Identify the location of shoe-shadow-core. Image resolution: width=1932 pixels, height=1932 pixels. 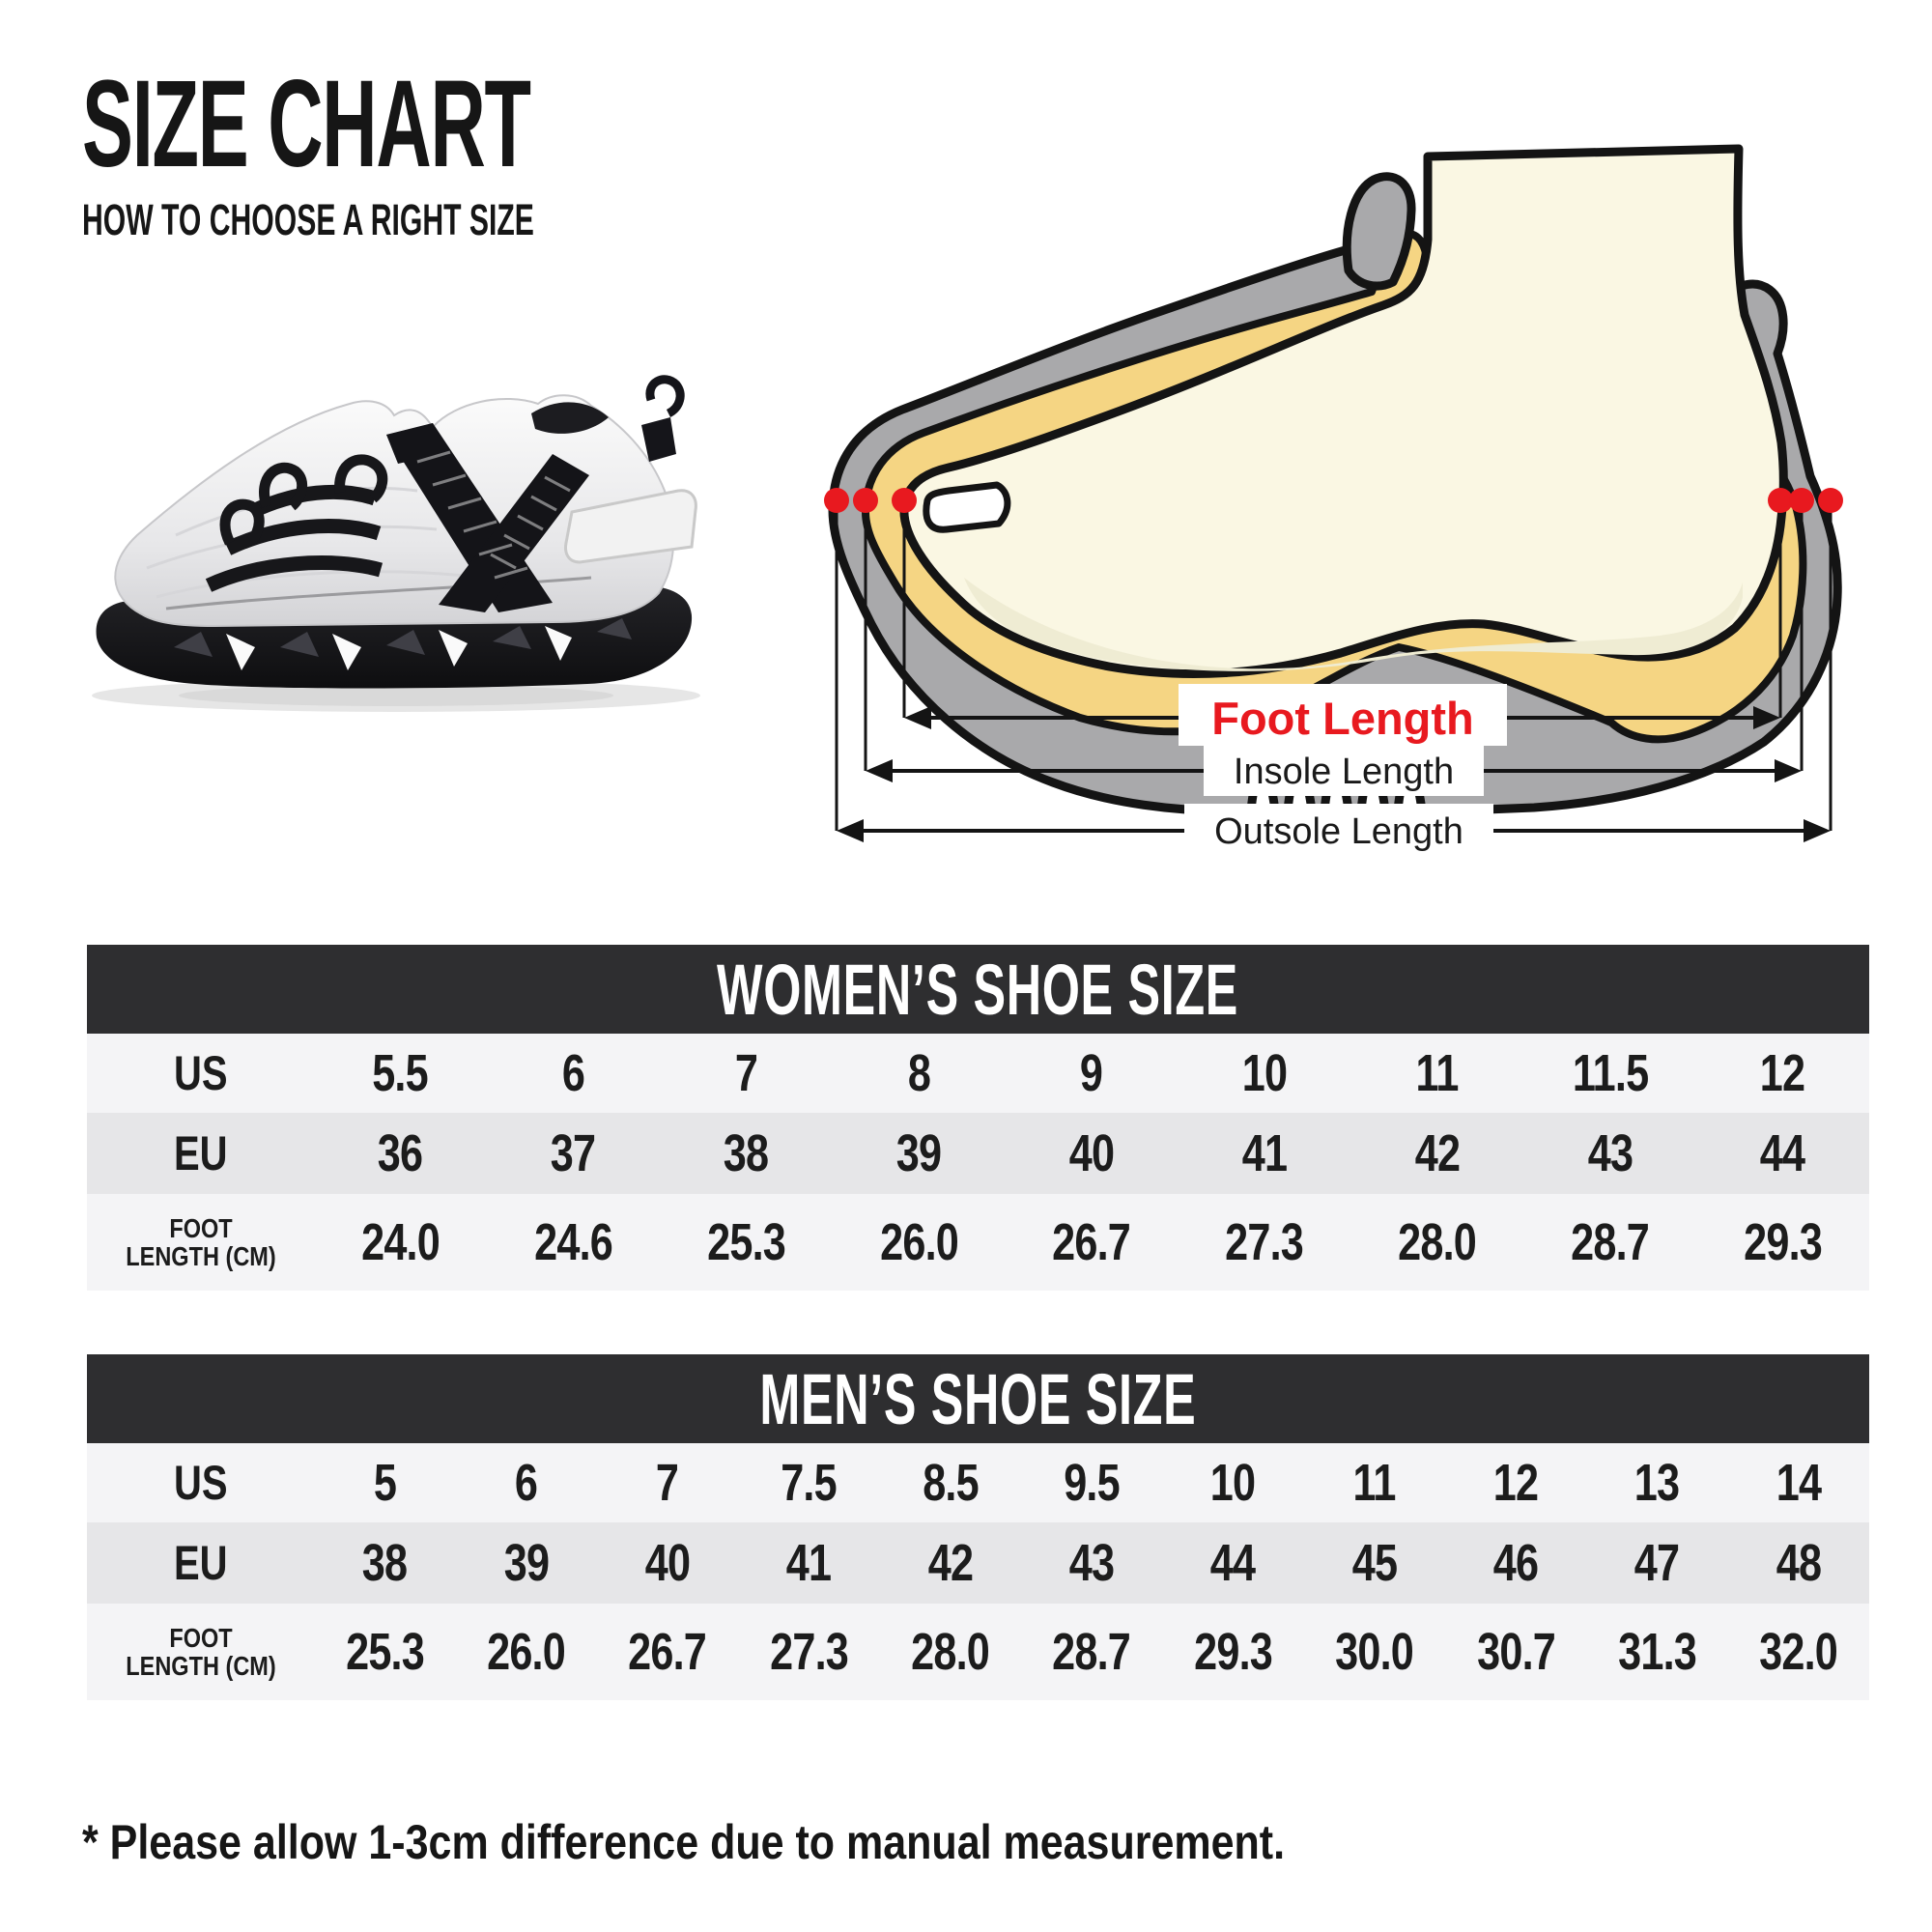
(396, 695).